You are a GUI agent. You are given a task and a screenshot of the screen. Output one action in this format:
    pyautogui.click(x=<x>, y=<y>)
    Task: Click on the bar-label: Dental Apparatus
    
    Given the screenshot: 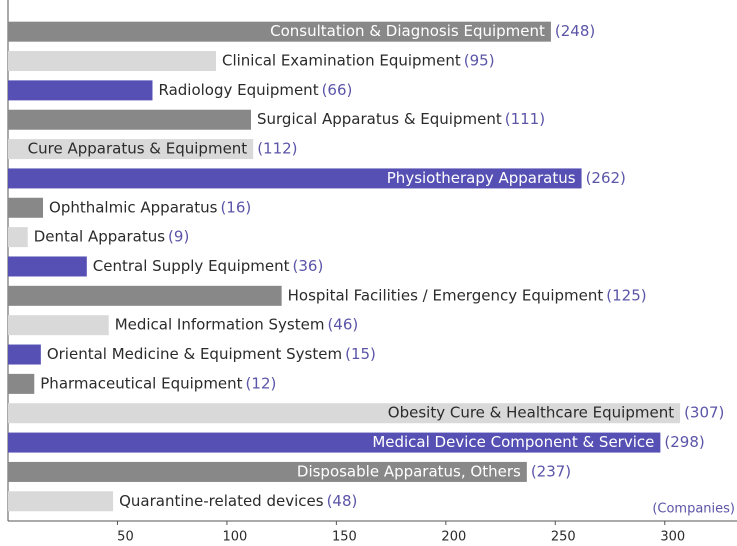 What is the action you would take?
    pyautogui.click(x=100, y=237)
    